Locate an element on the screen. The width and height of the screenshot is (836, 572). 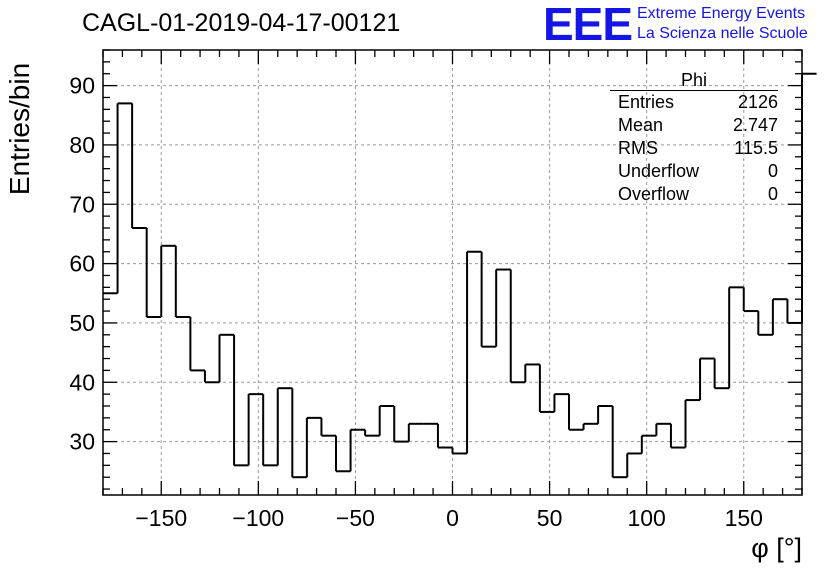
x-axis-label: φ [°] is located at coordinates (776, 548).